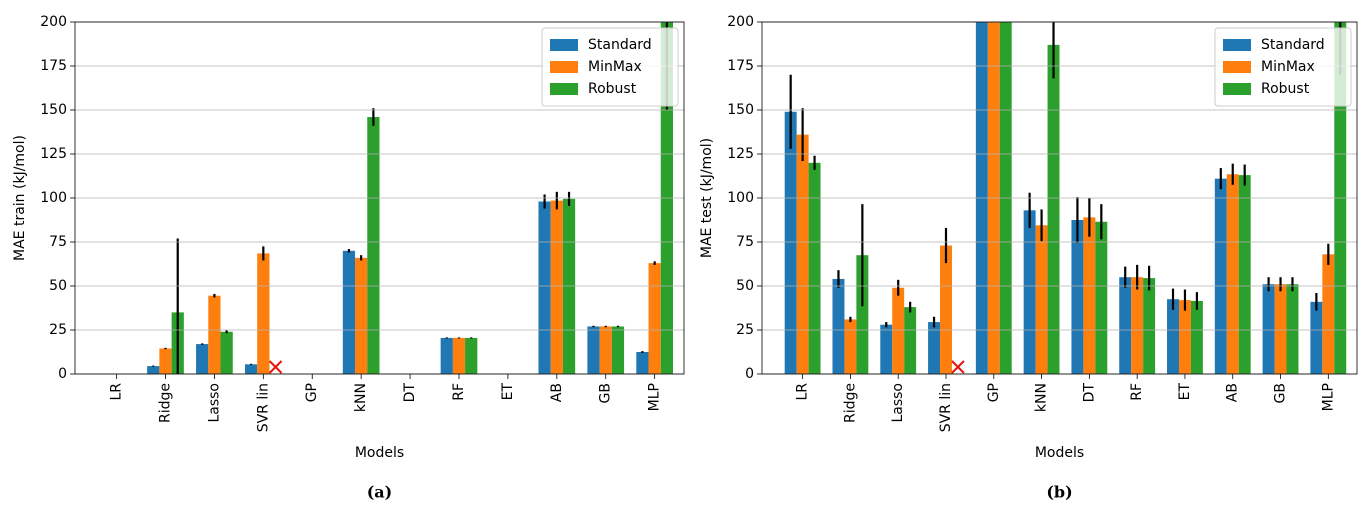  Describe the element at coordinates (53, 22) in the screenshot. I see `y-tick-label: 200` at that location.